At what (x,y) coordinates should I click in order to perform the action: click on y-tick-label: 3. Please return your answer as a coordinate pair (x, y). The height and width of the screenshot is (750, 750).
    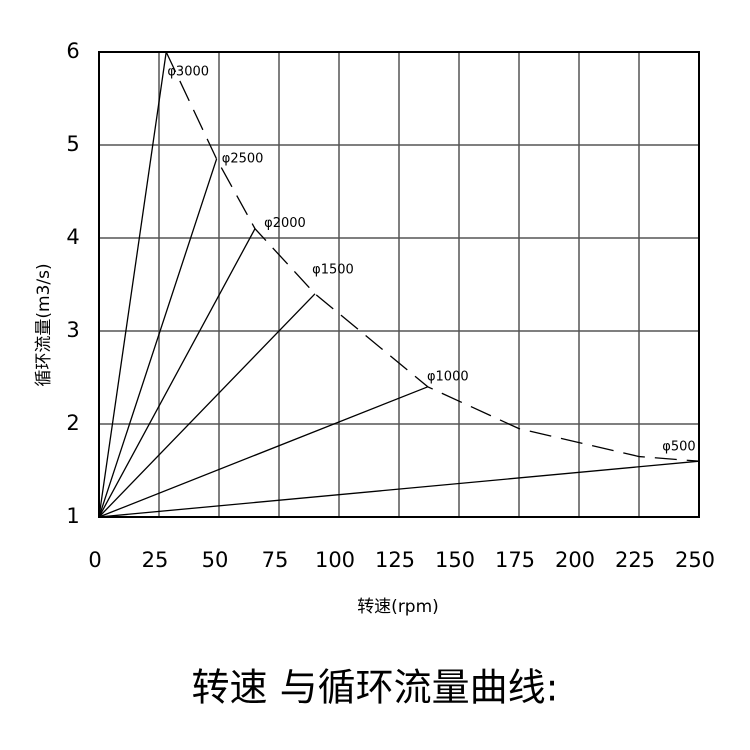
    Looking at the image, I should click on (72, 330).